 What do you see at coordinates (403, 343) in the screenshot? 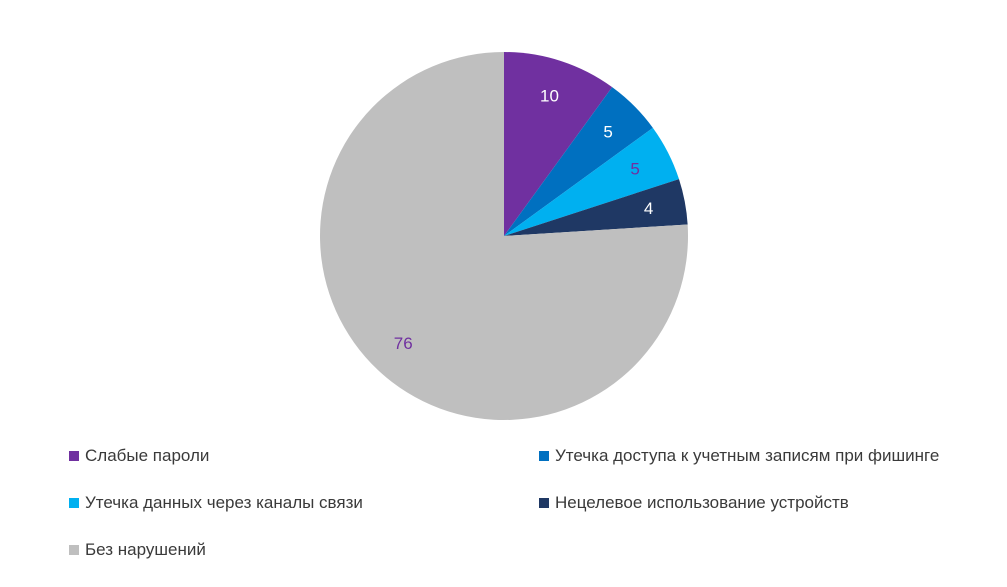
I see `data-label-no-violations: 76` at bounding box center [403, 343].